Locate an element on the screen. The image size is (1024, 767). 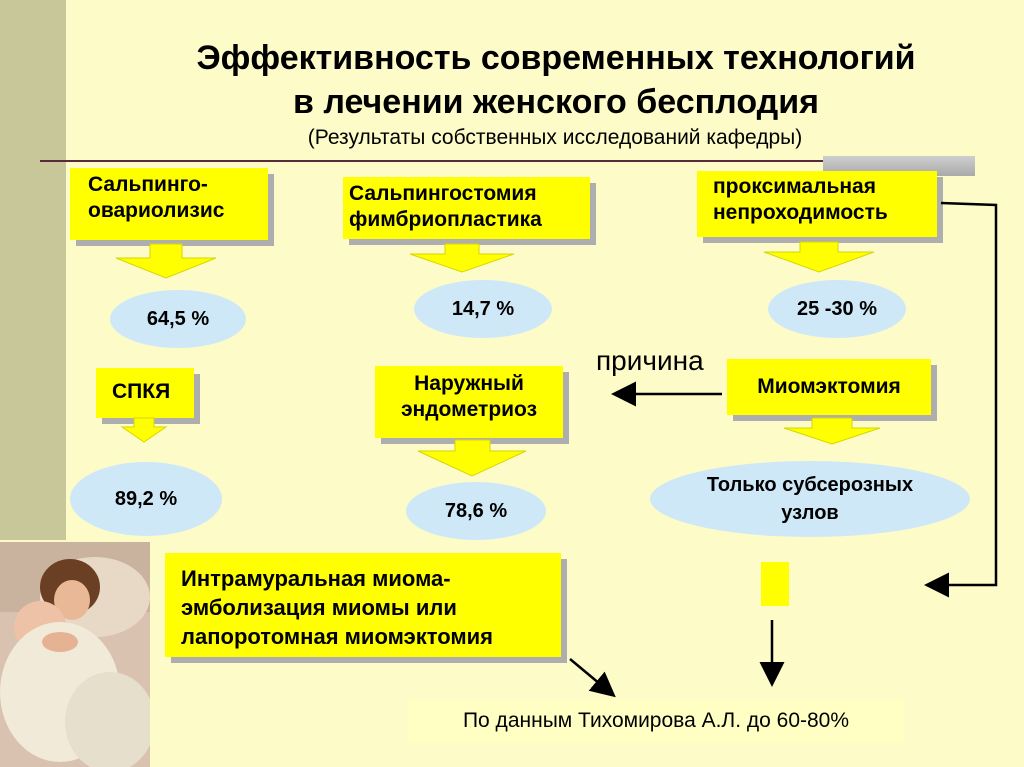
box-salpingo-ovariolysis: Сальпинго- овариолизис is located at coordinates (169, 204).